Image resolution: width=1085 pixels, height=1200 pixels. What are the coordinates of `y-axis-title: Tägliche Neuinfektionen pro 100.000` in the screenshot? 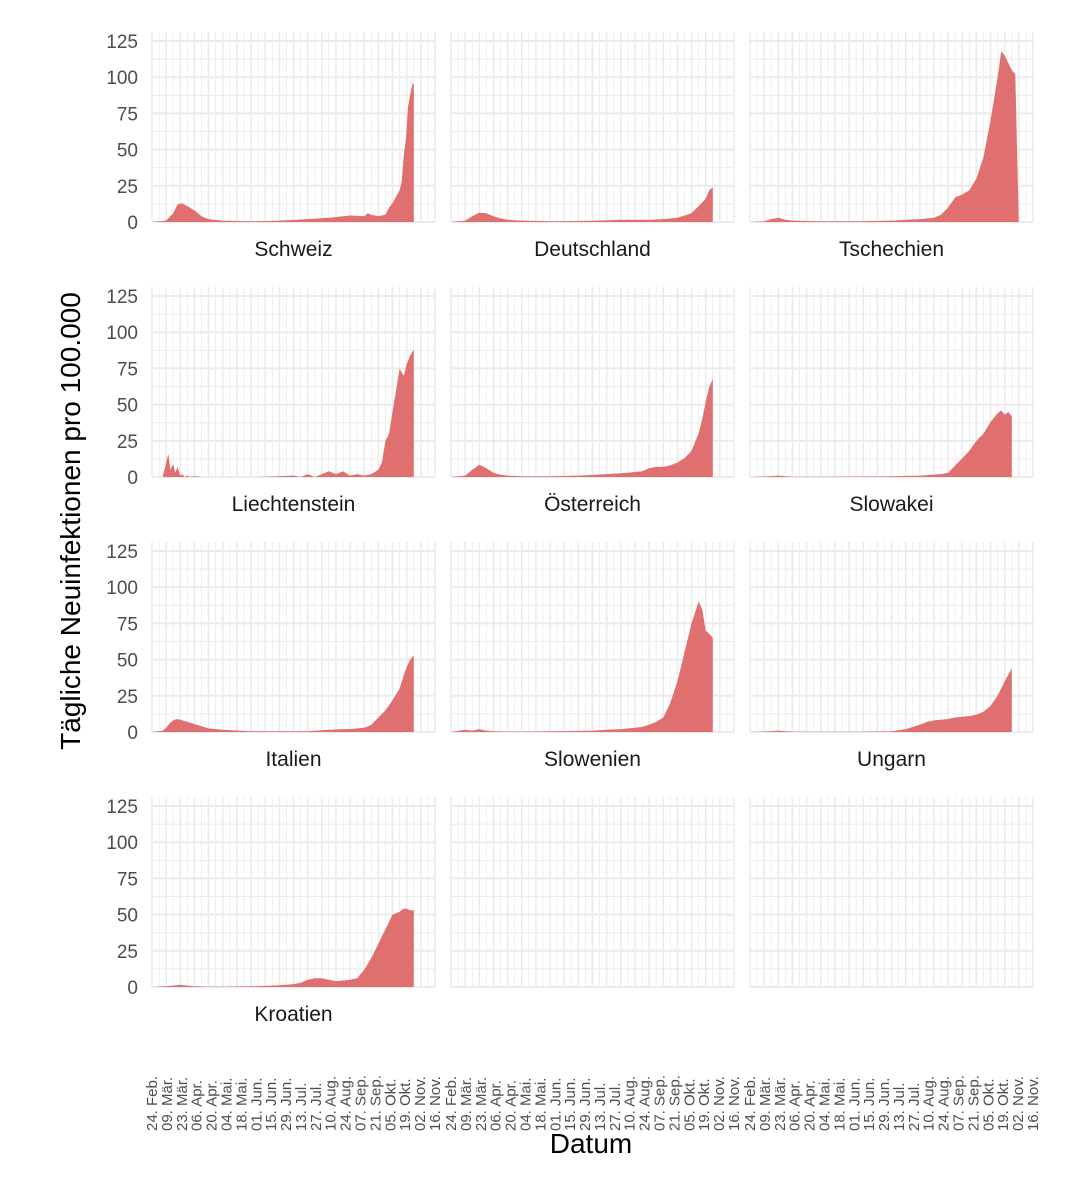 It's located at (70, 521).